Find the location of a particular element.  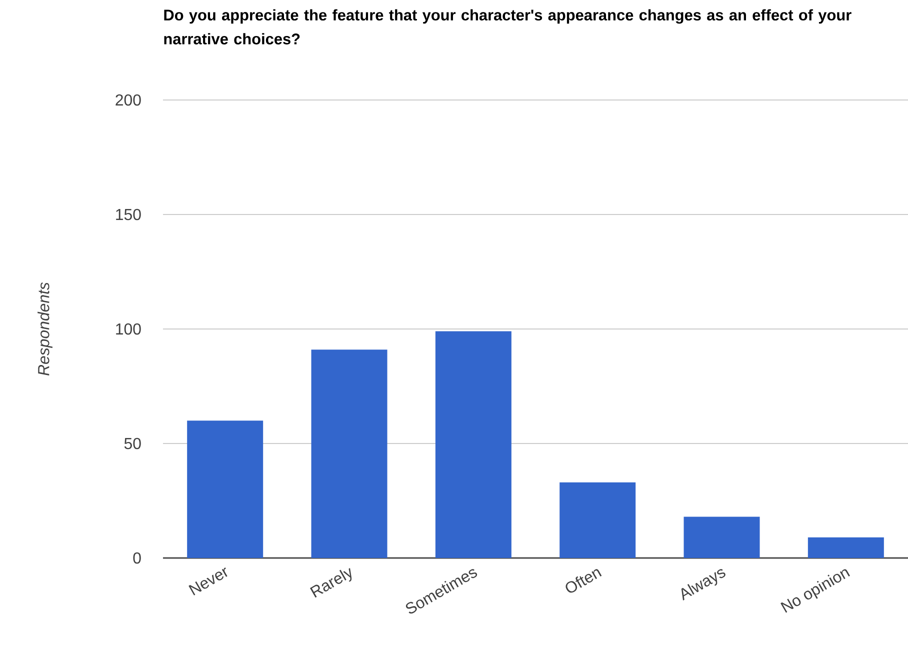

y-tick-label: 100 is located at coordinates (128, 329).